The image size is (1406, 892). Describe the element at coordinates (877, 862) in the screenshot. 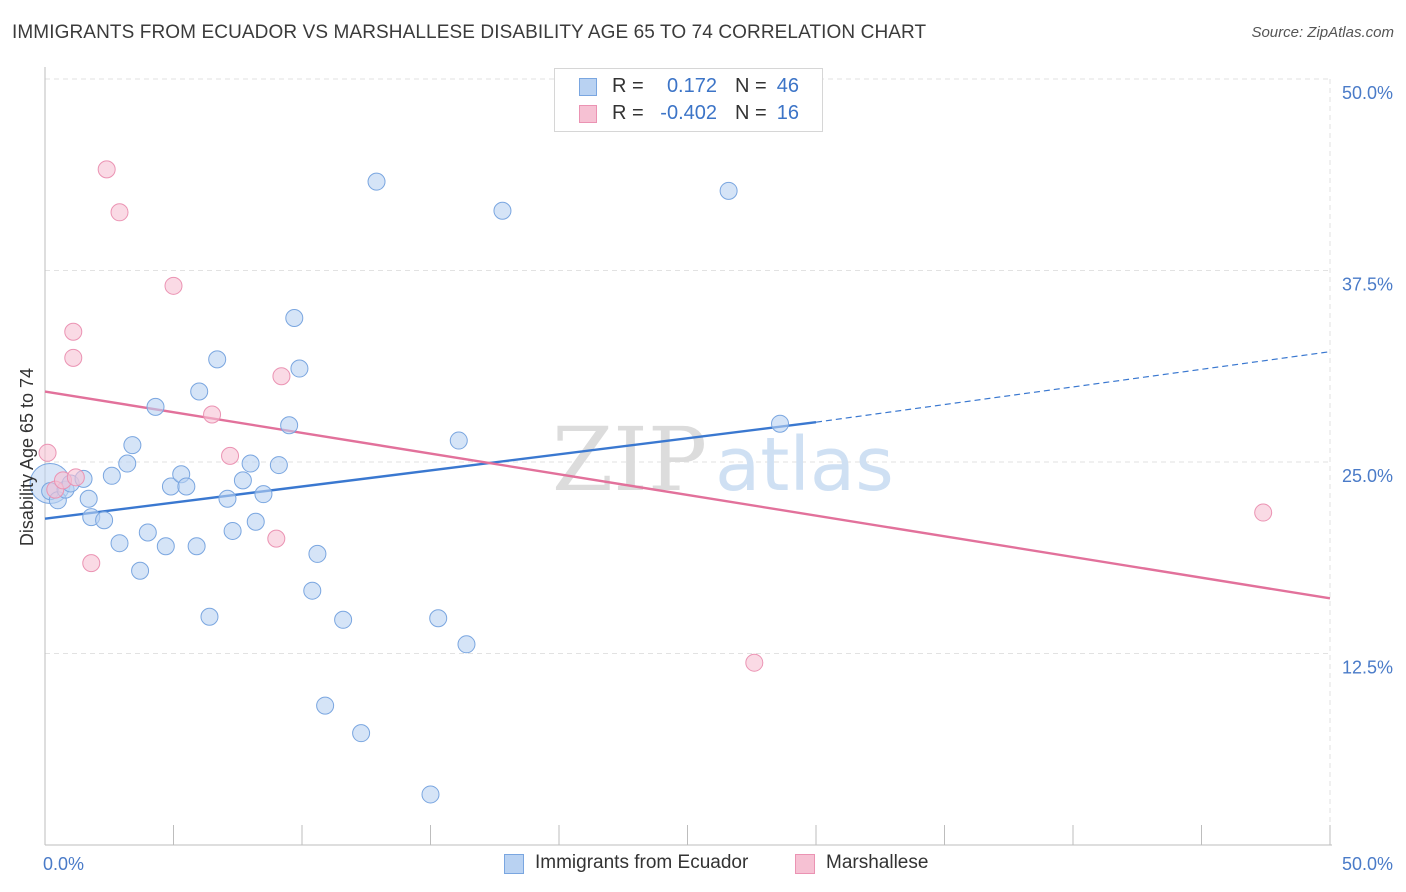

I see `legend-label-marshallese: Marshallese` at that location.